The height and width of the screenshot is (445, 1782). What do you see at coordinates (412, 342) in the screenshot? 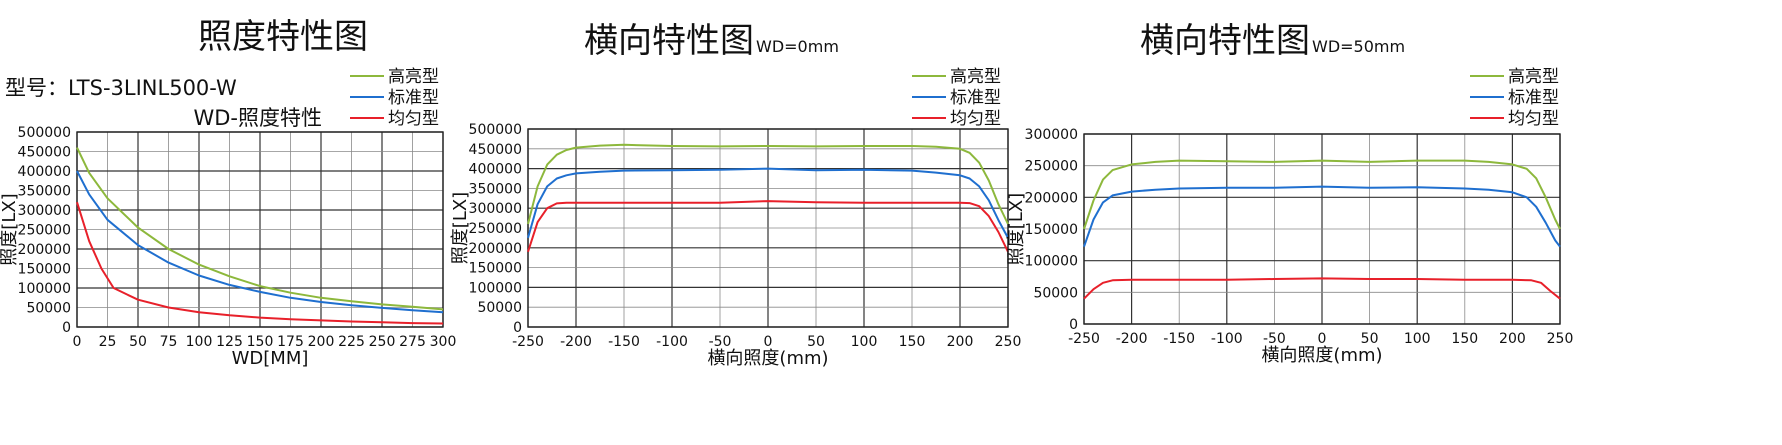
I see `x-tick-label: 275` at bounding box center [412, 342].